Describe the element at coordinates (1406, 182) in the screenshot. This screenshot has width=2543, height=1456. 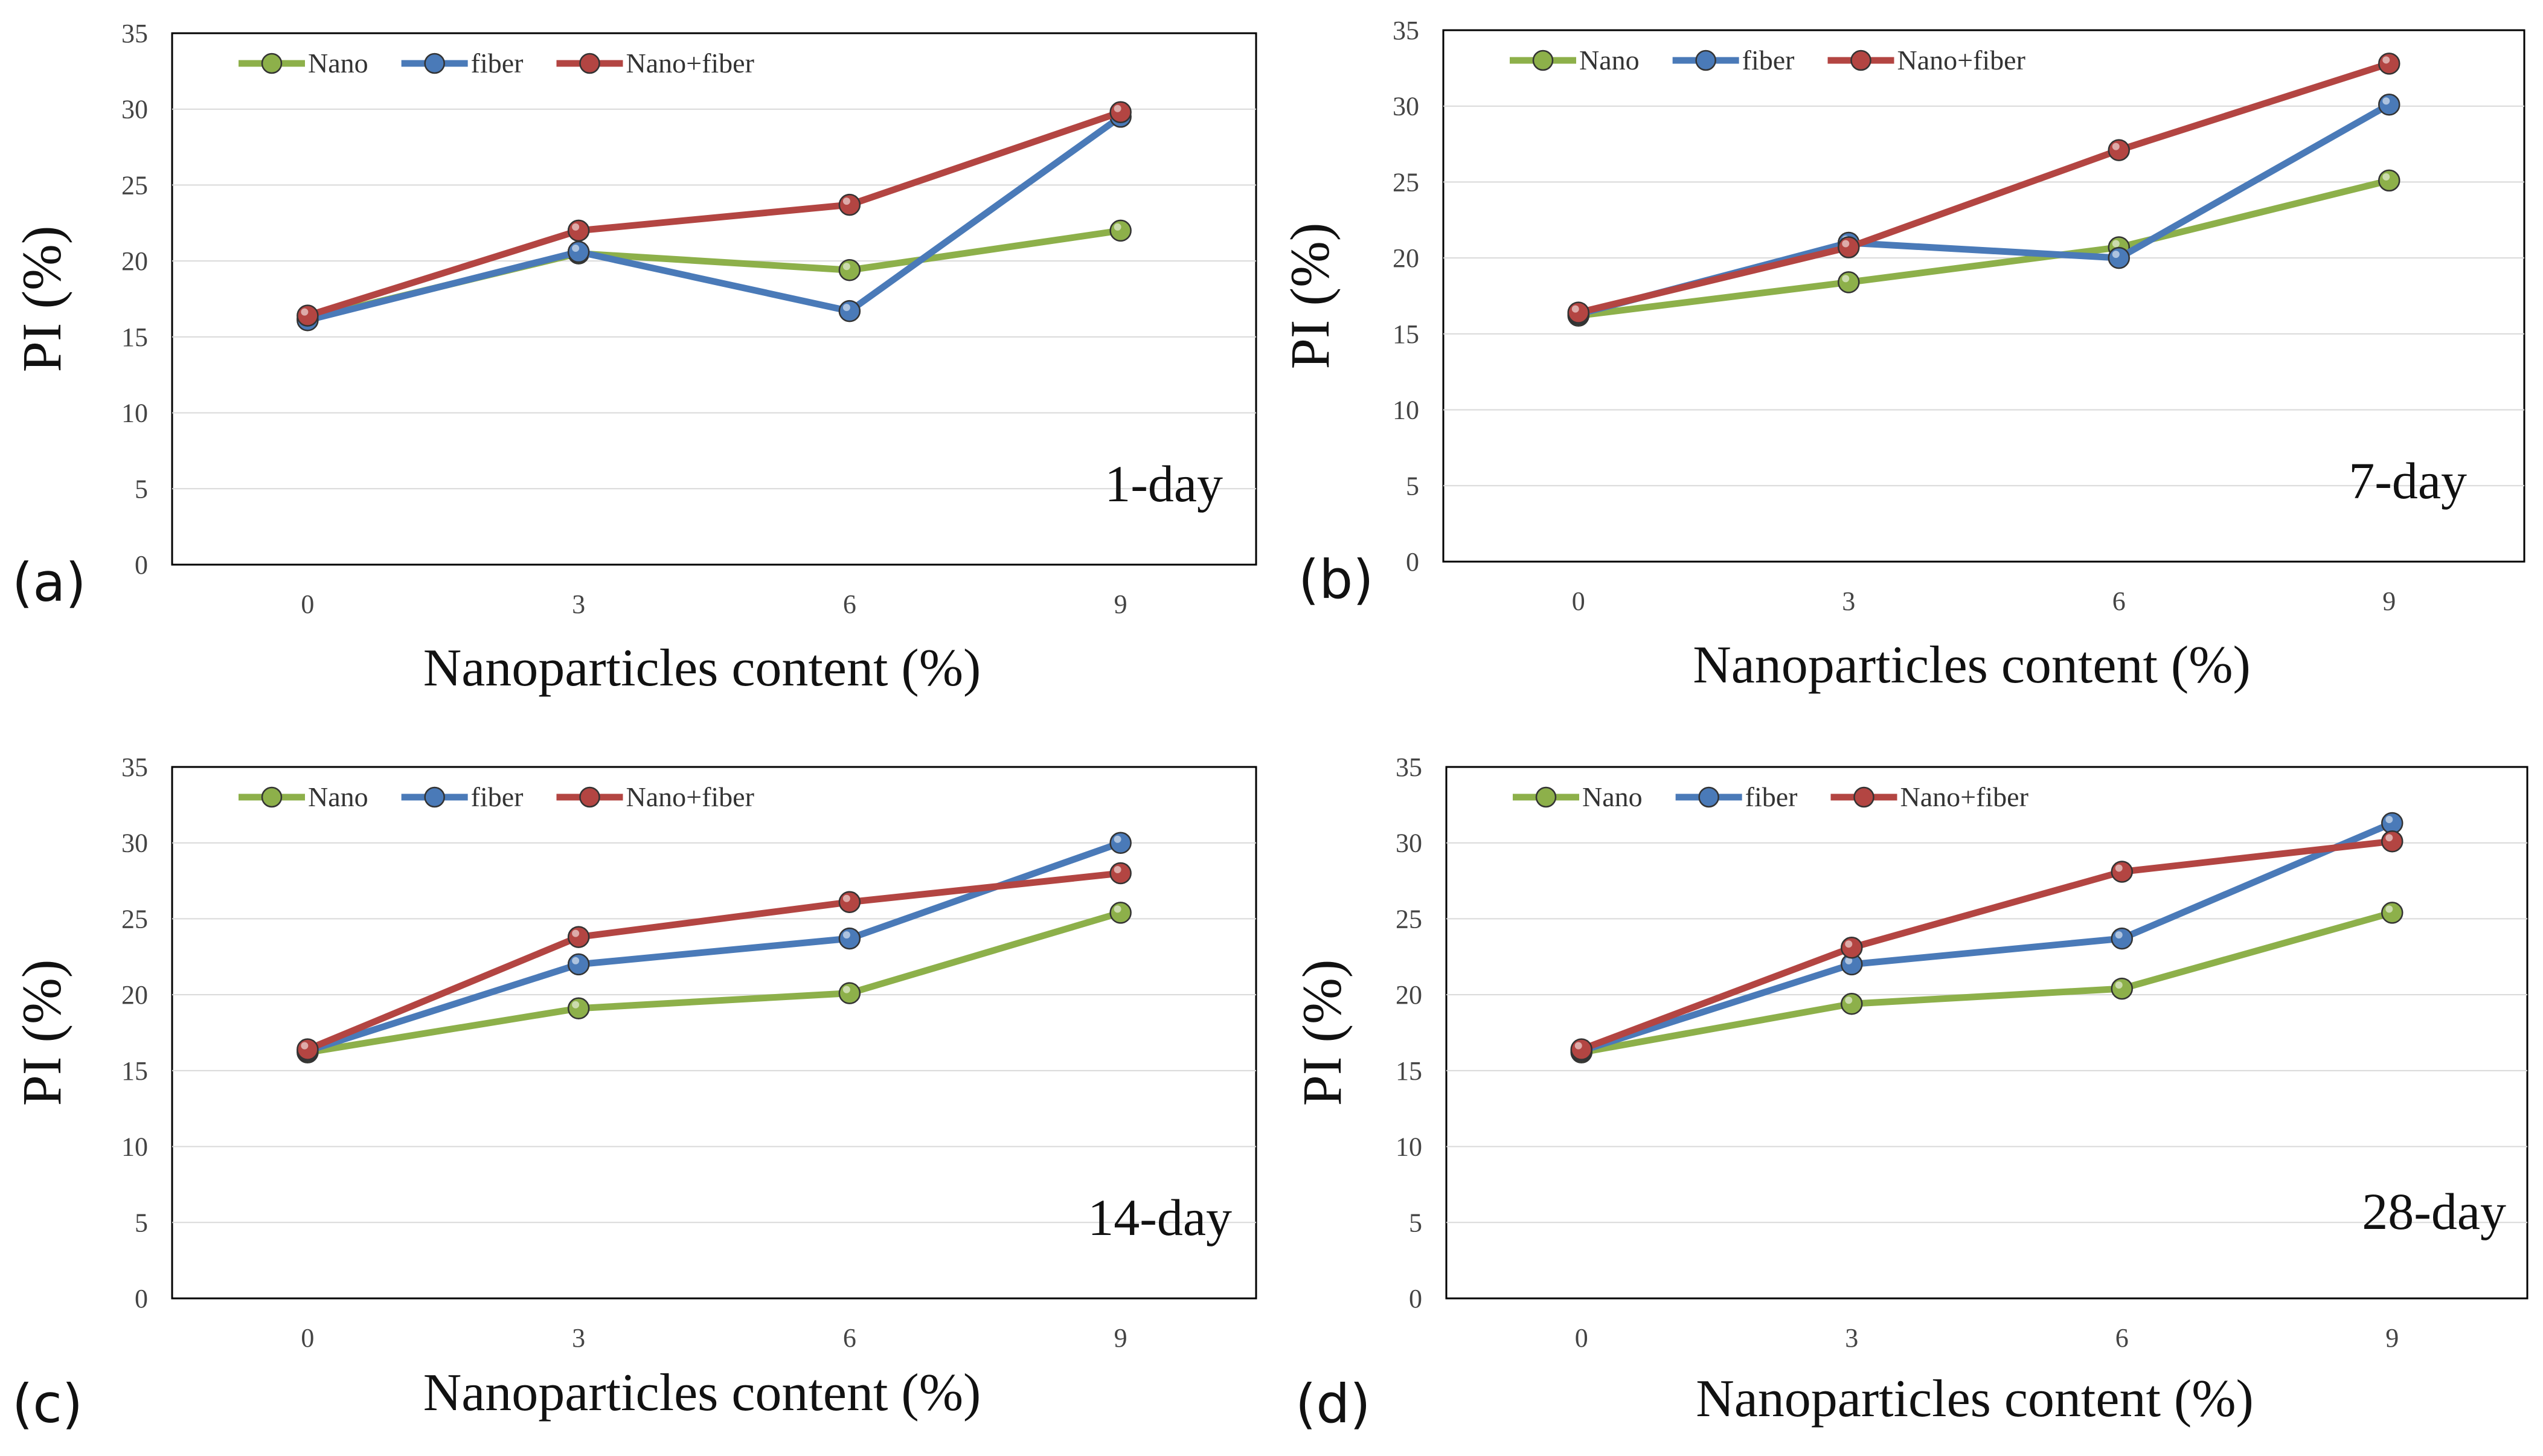
I see `y-tick-label: 25` at that location.